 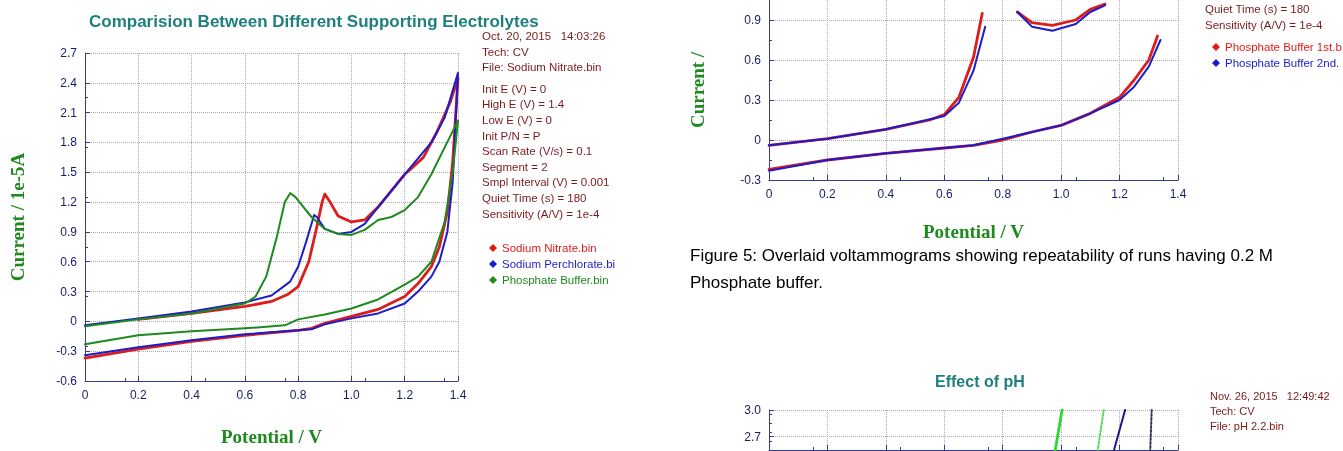 I want to click on text: Low E (V) = 0, so click(x=517, y=120).